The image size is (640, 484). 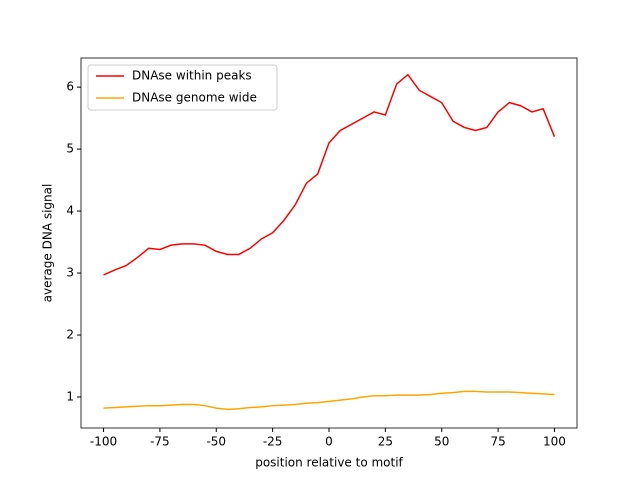 I want to click on y-tick-label: 1, so click(x=70, y=397).